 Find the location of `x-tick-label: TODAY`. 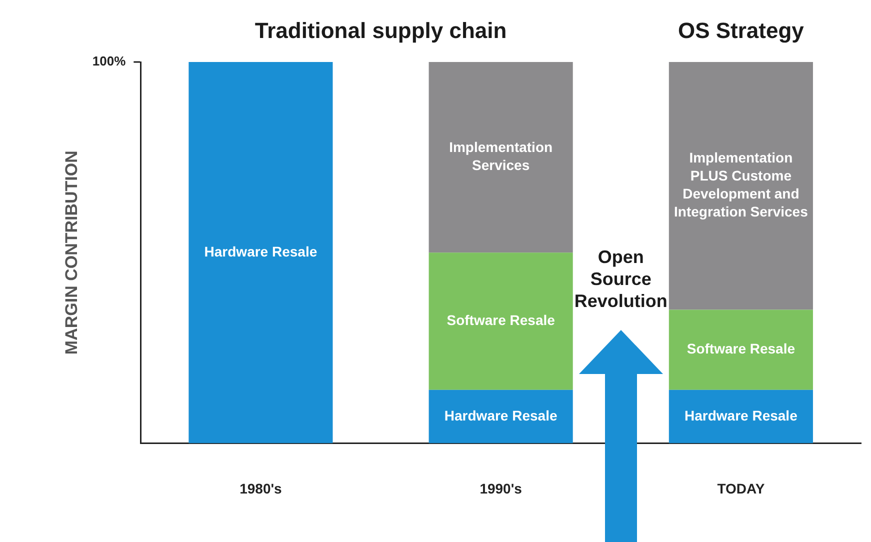

x-tick-label: TODAY is located at coordinates (741, 488).